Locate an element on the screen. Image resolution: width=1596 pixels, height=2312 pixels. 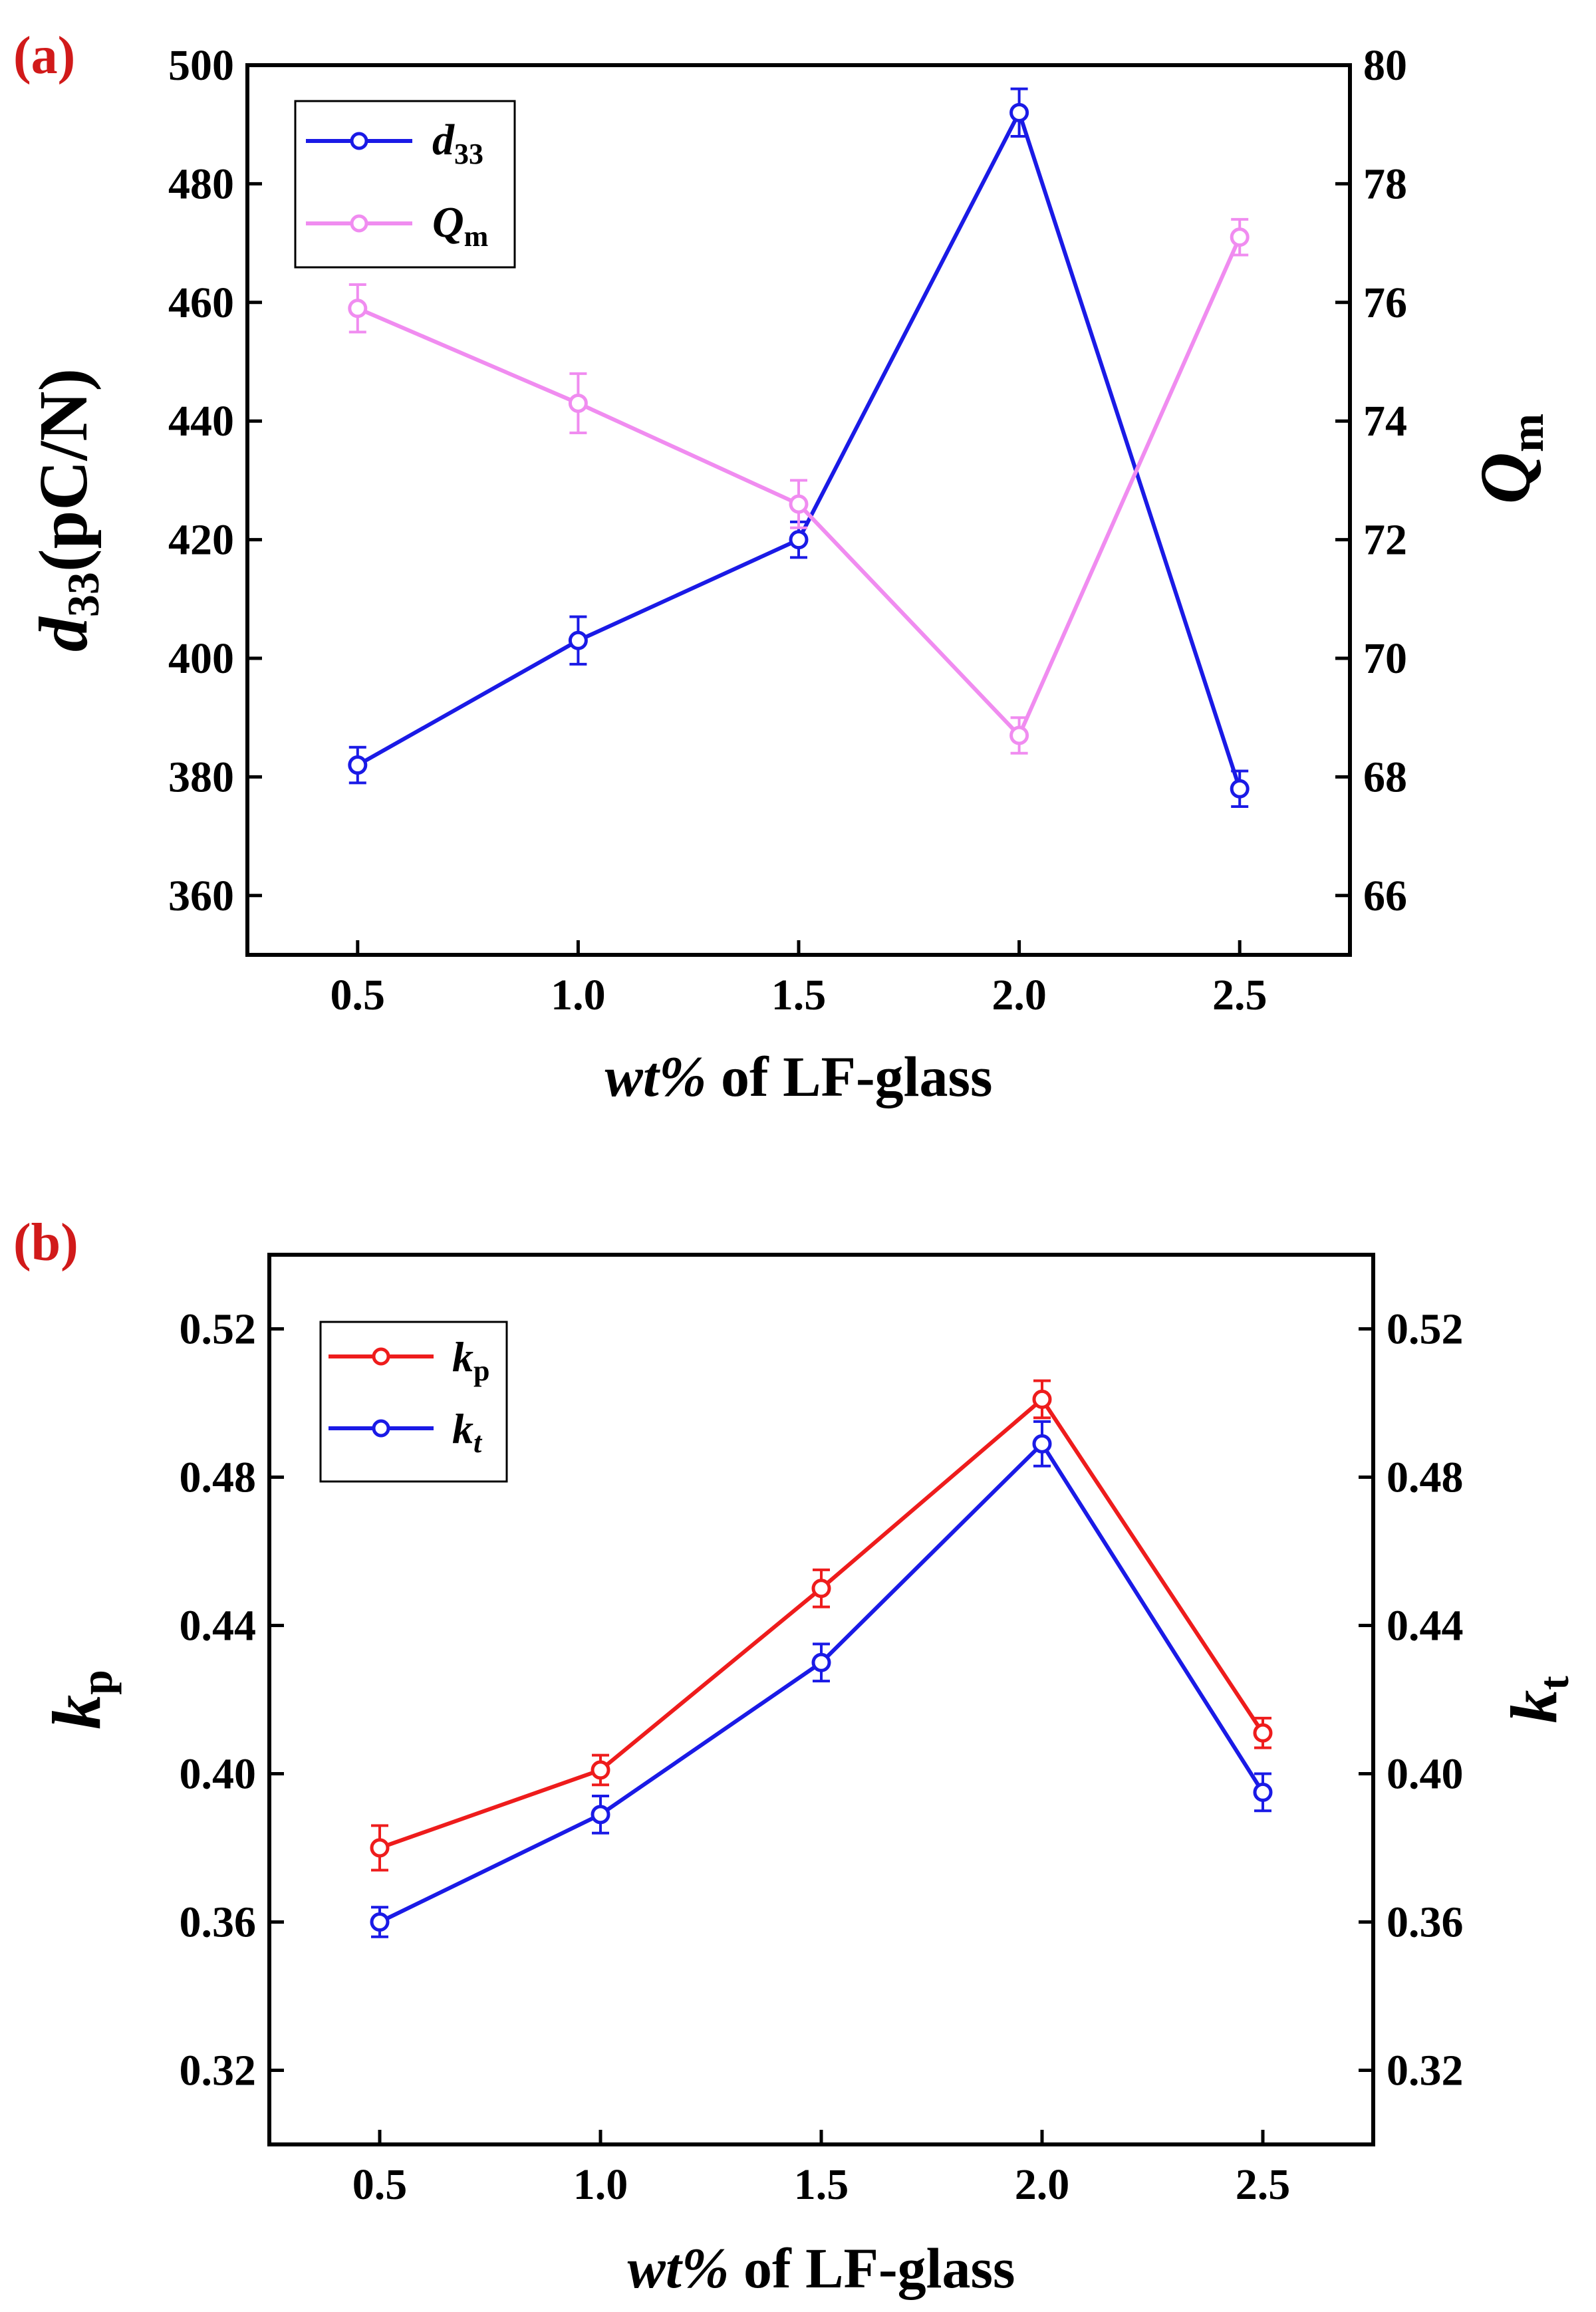
y-left-tick-label: 0.32 is located at coordinates (218, 2071).